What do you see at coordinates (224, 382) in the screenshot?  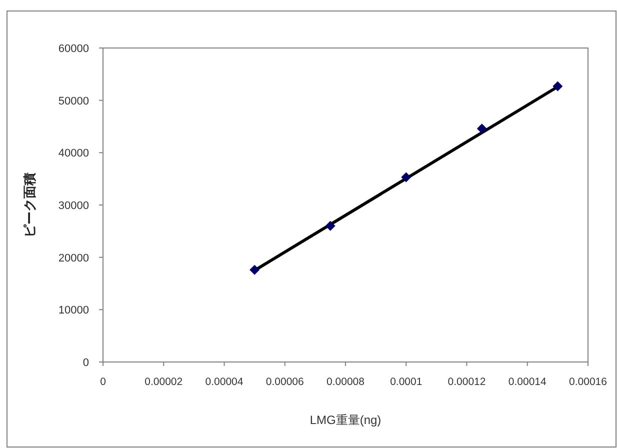 I see `x-tick-label: 0.00004` at bounding box center [224, 382].